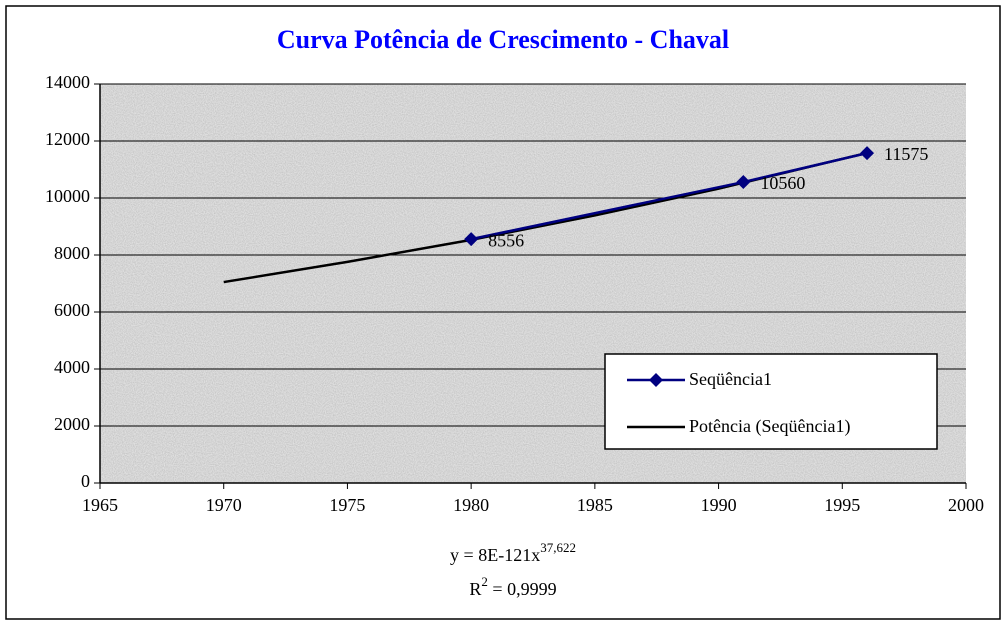 The image size is (1007, 625). I want to click on r-squared-exp: 2, so click(484, 581).